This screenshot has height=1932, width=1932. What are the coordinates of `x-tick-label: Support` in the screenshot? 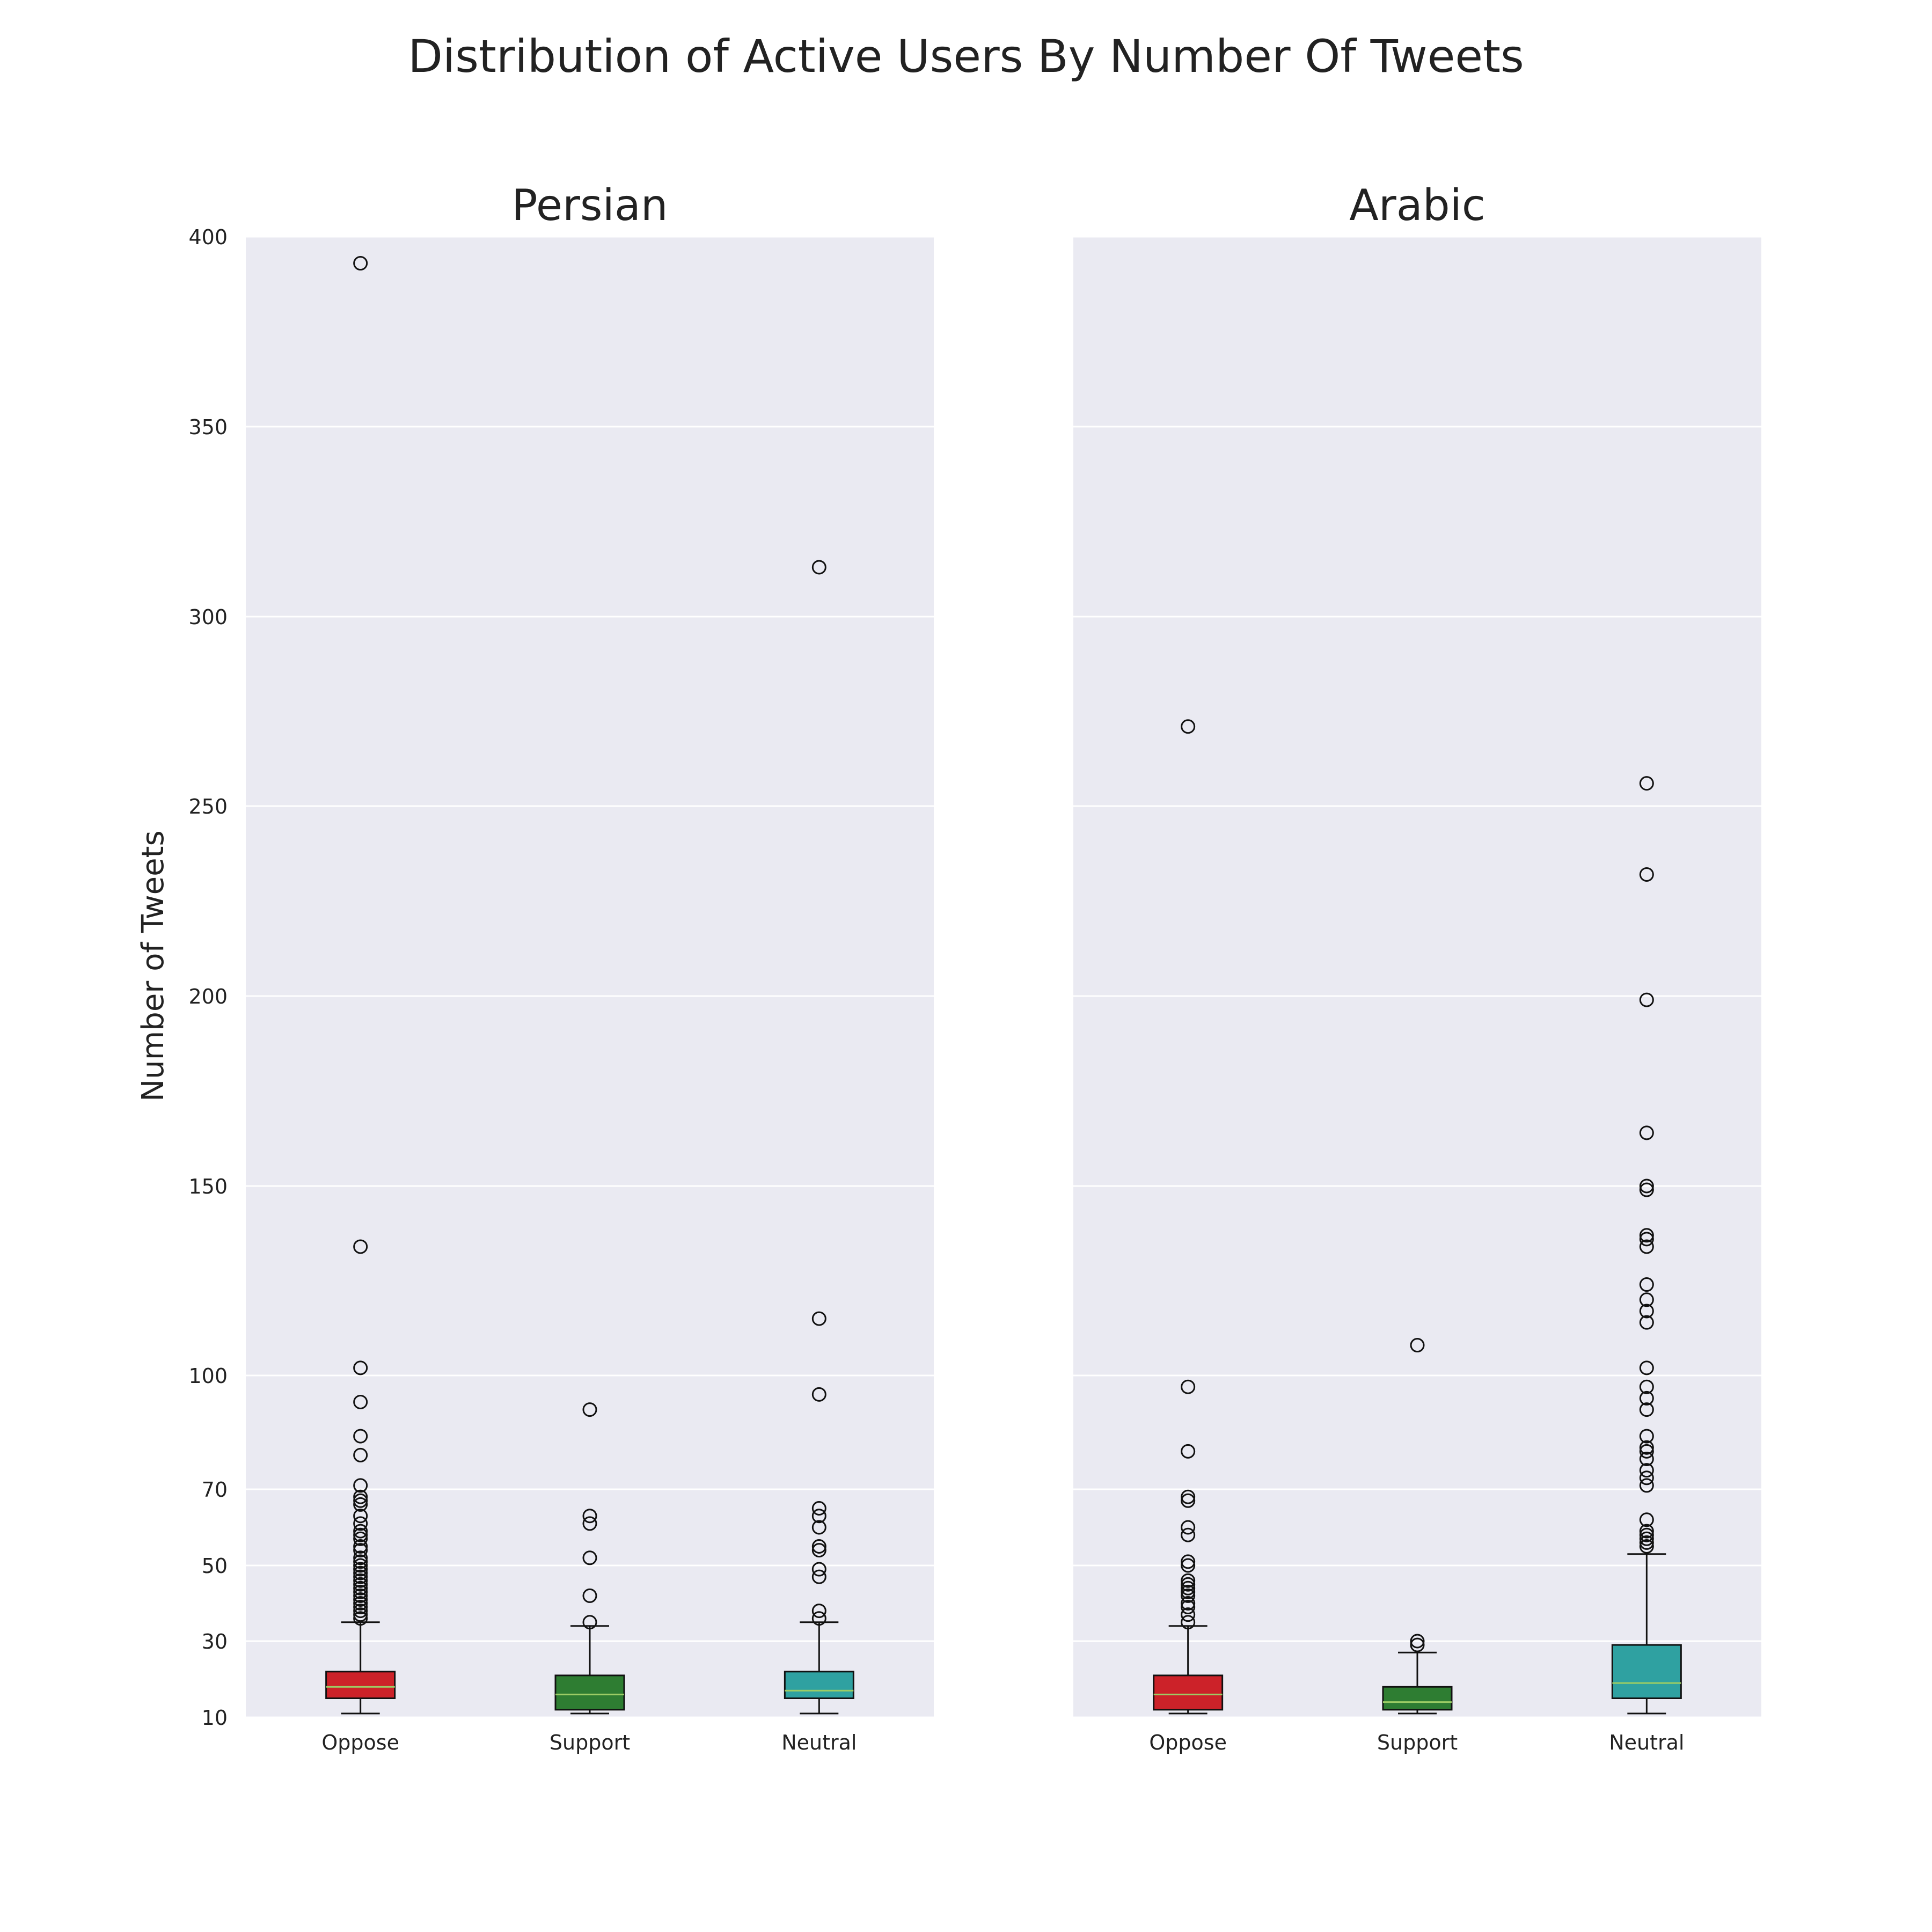 It's located at (1417, 1742).